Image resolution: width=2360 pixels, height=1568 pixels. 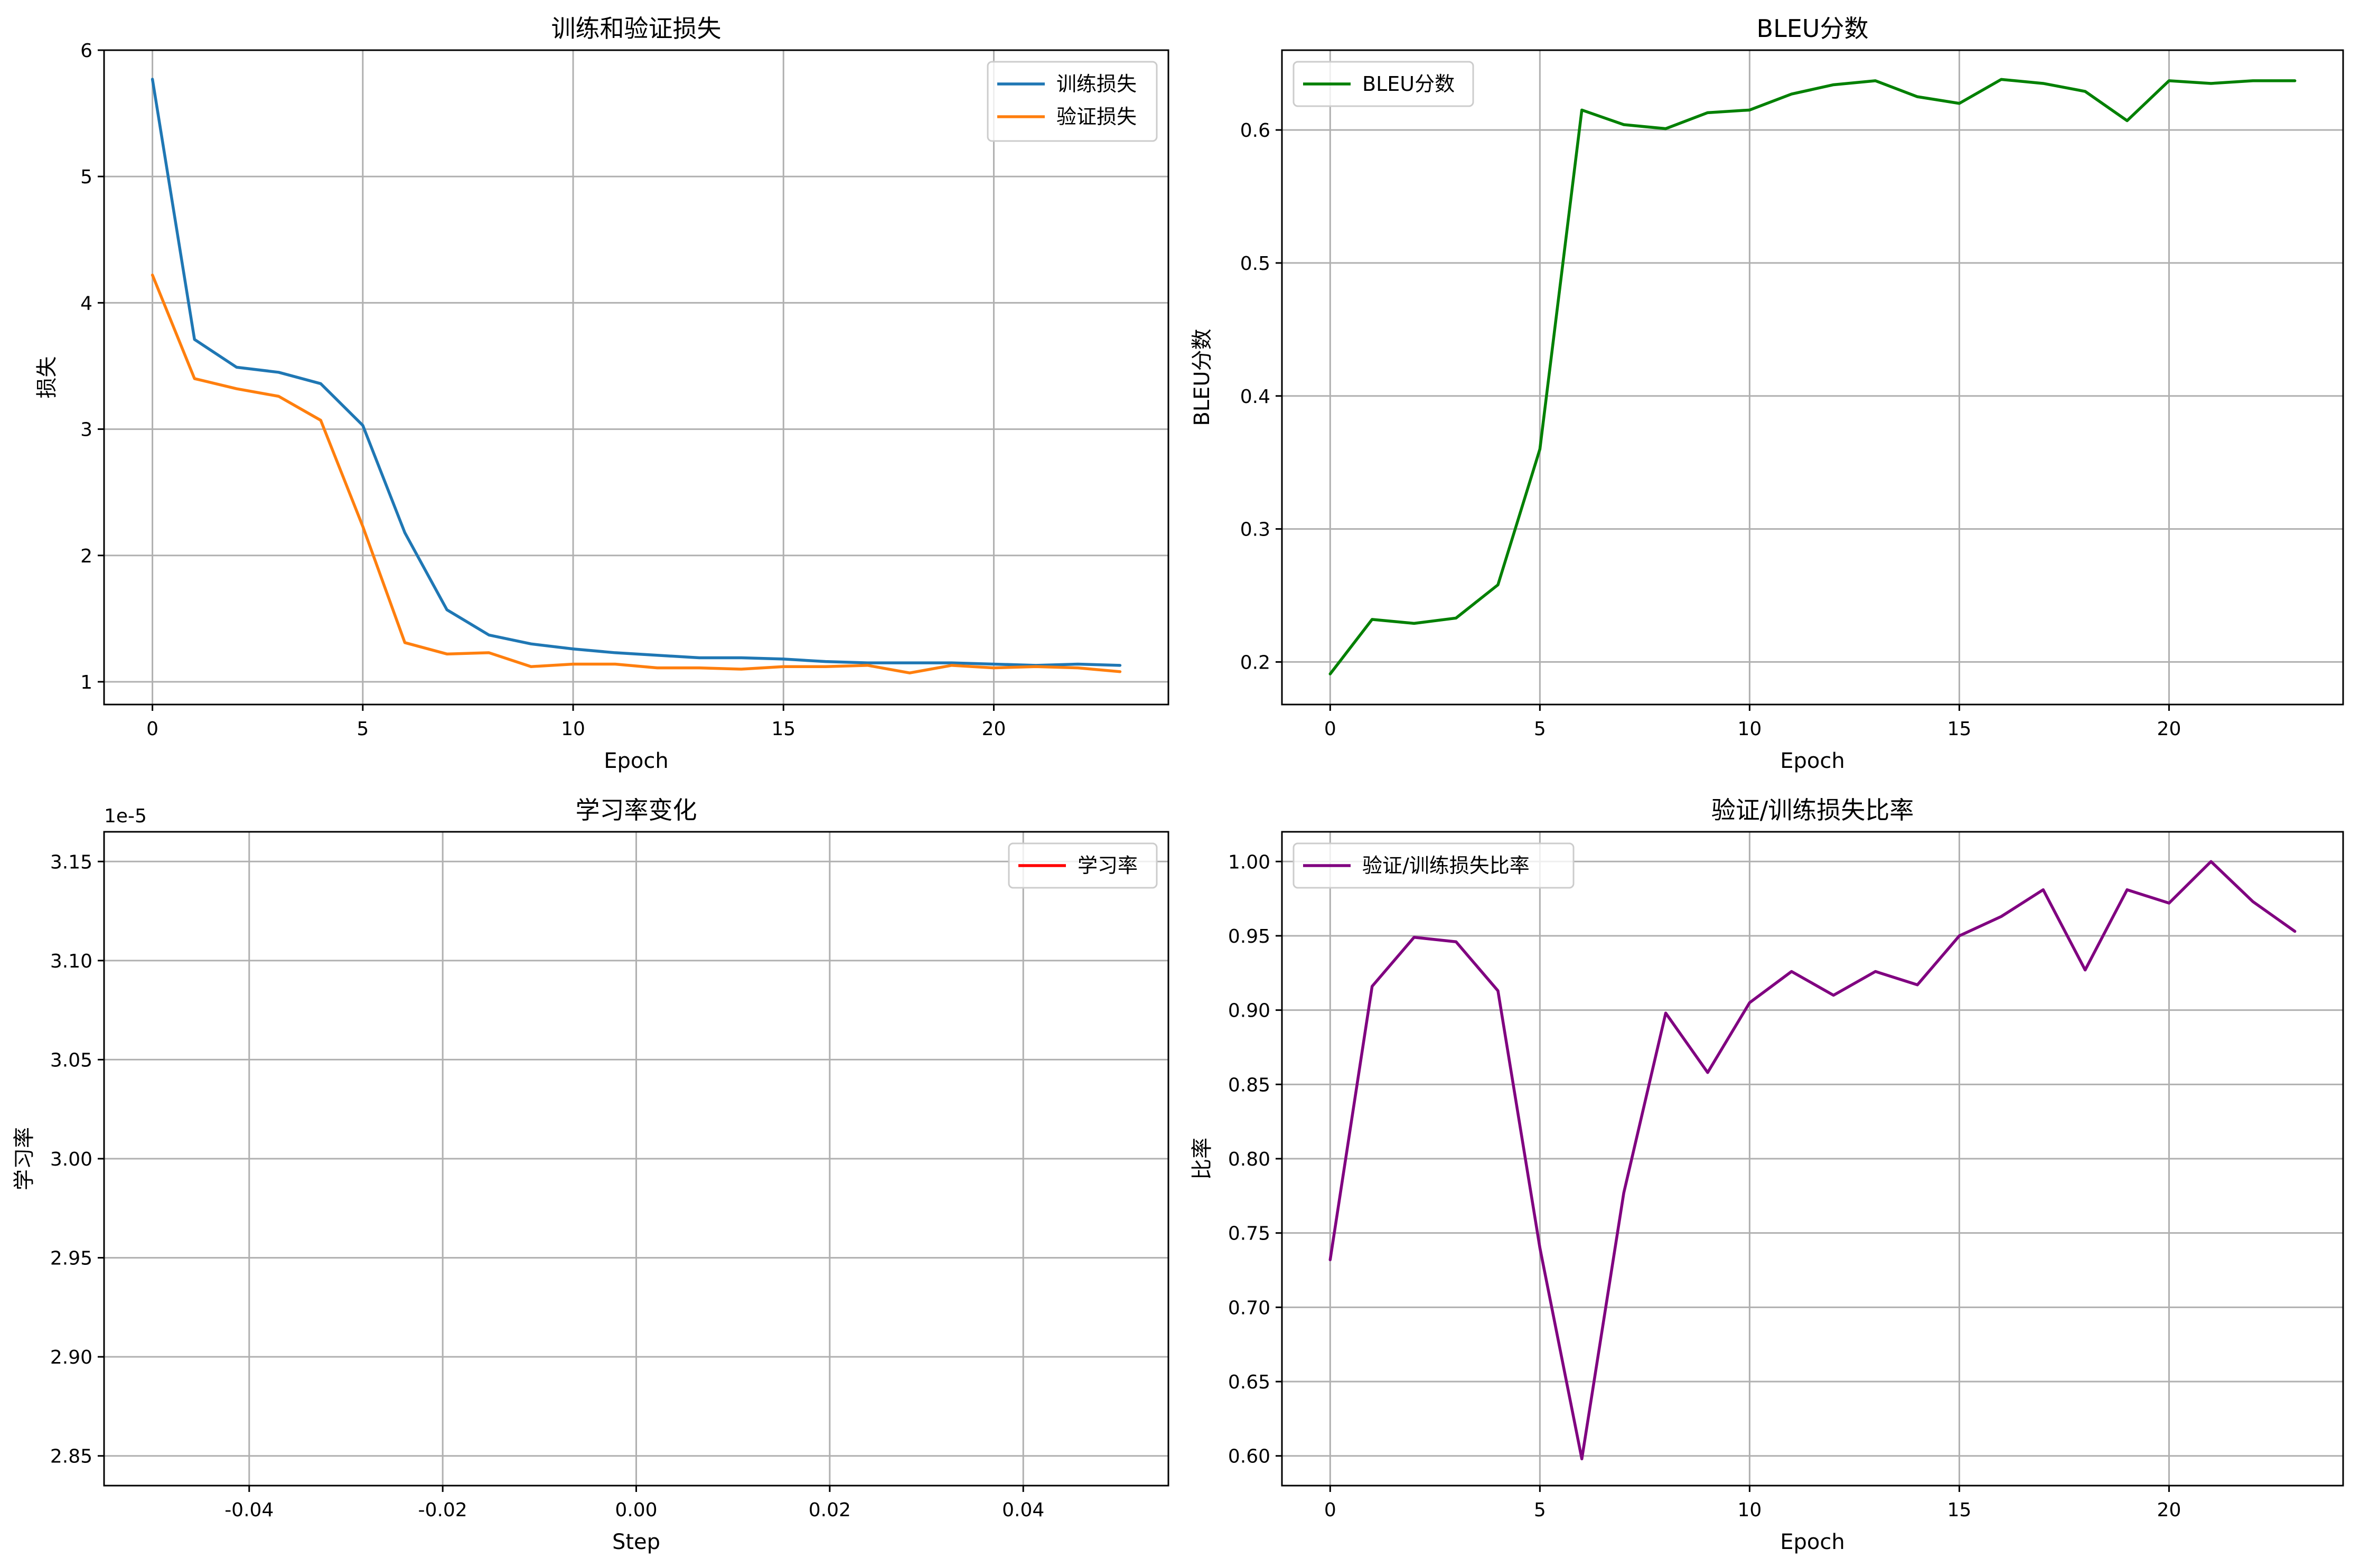 I want to click on legend: 验证/训练损失比率, so click(x=1434, y=865).